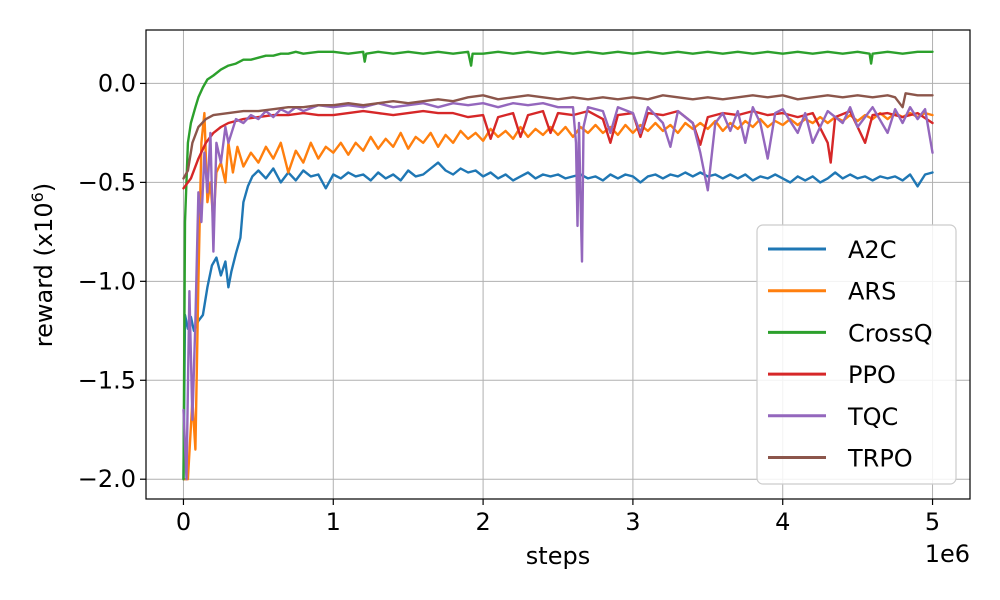 The image size is (1000, 600). I want to click on x-tick-label: 2, so click(482, 522).